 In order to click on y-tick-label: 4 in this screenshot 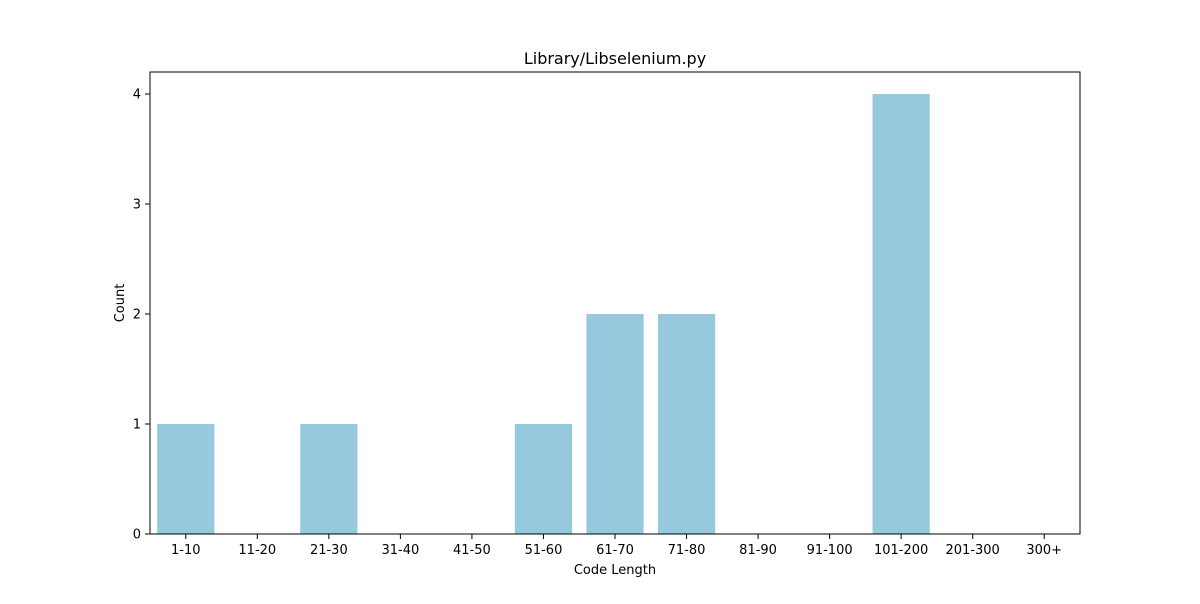, I will do `click(137, 95)`.